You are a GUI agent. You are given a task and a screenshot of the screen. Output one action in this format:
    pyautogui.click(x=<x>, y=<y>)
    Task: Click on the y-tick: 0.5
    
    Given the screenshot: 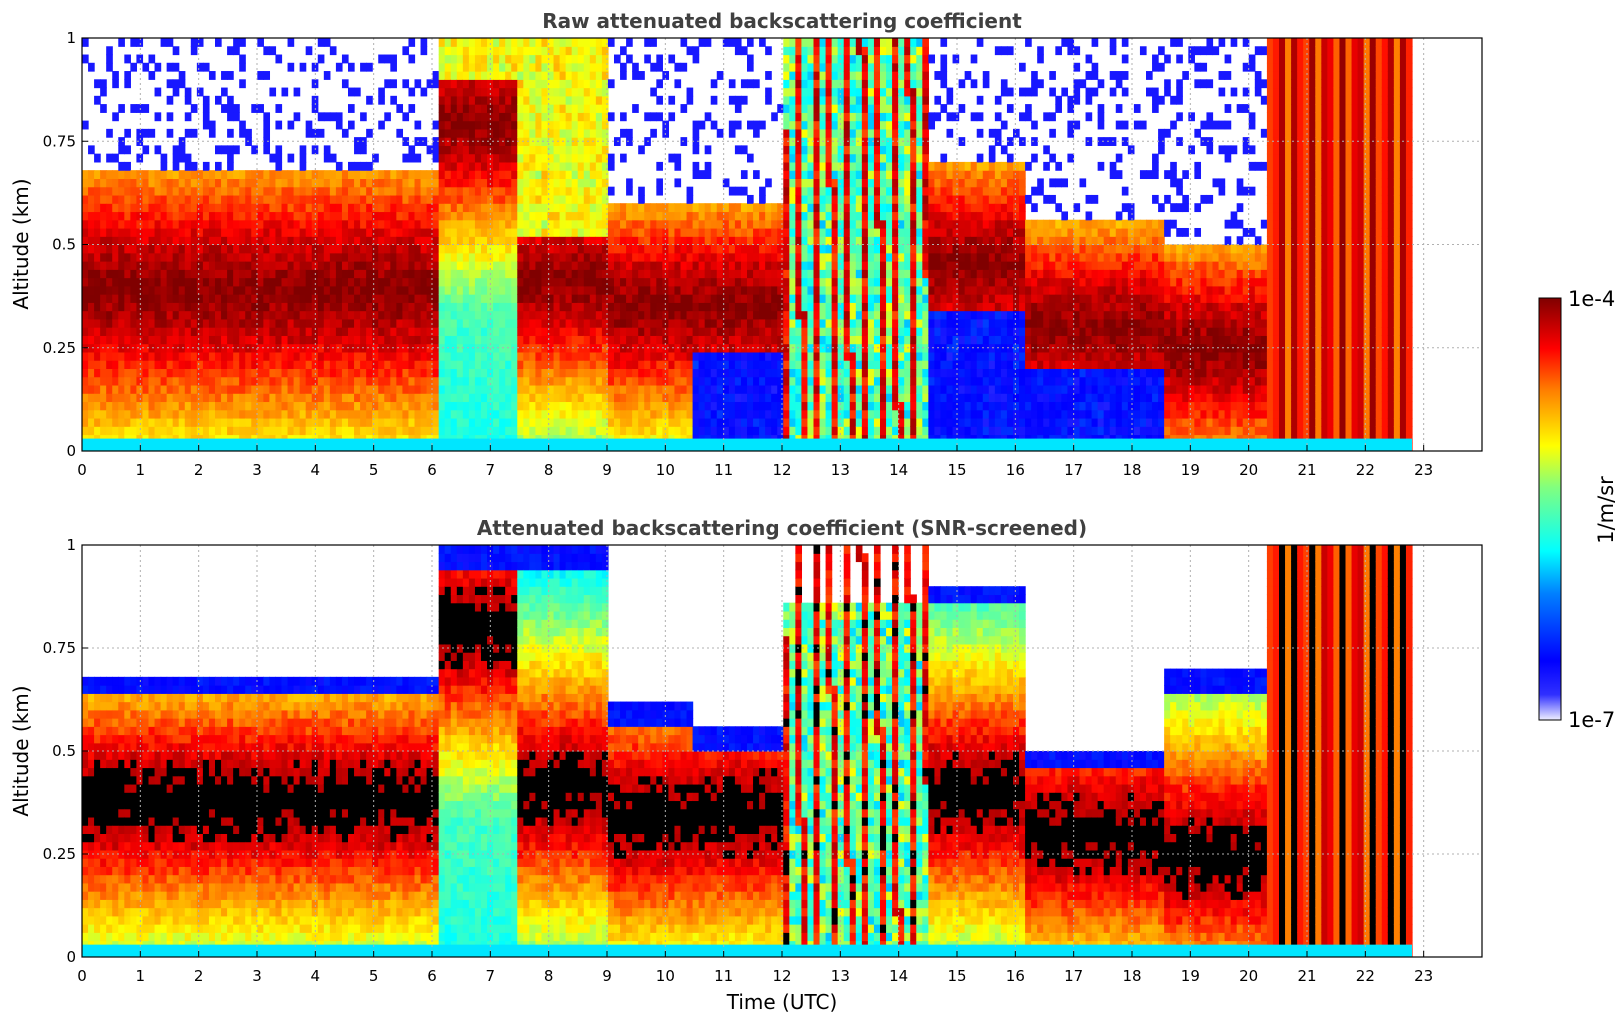 What is the action you would take?
    pyautogui.click(x=70, y=751)
    